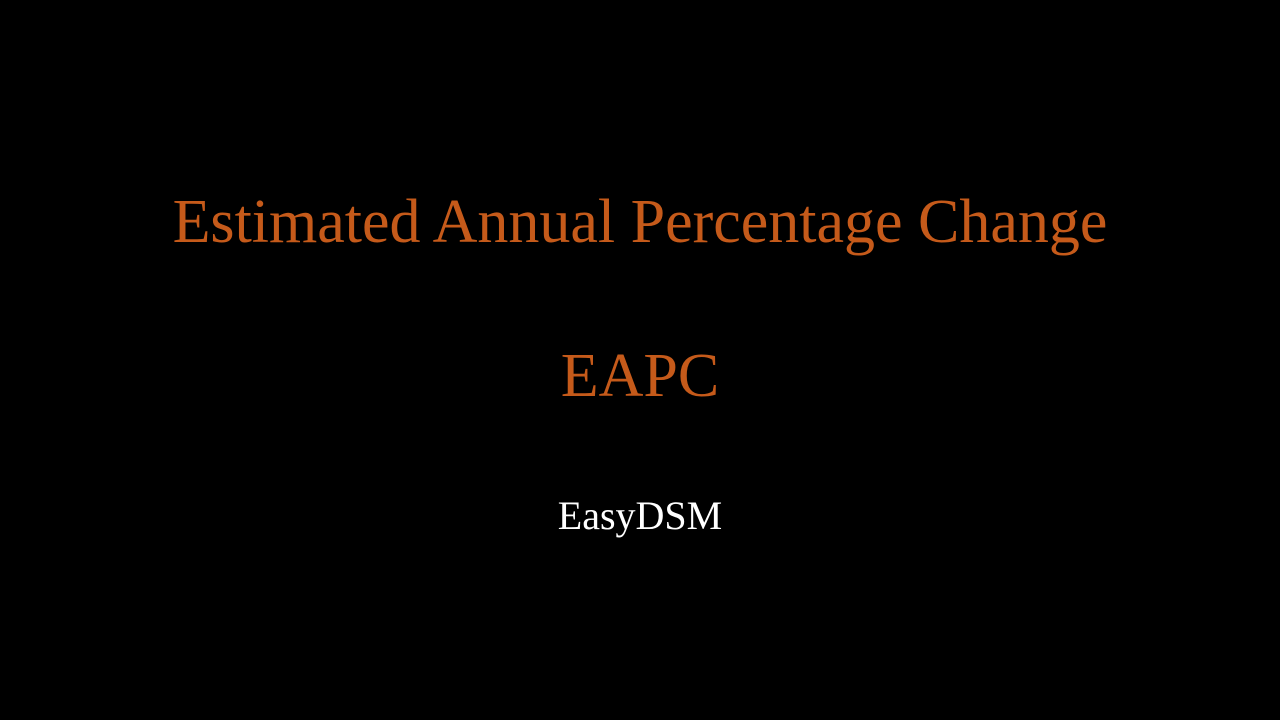 The height and width of the screenshot is (720, 1280). I want to click on slide-title: Estimated Annual Percentage Change, so click(640, 222).